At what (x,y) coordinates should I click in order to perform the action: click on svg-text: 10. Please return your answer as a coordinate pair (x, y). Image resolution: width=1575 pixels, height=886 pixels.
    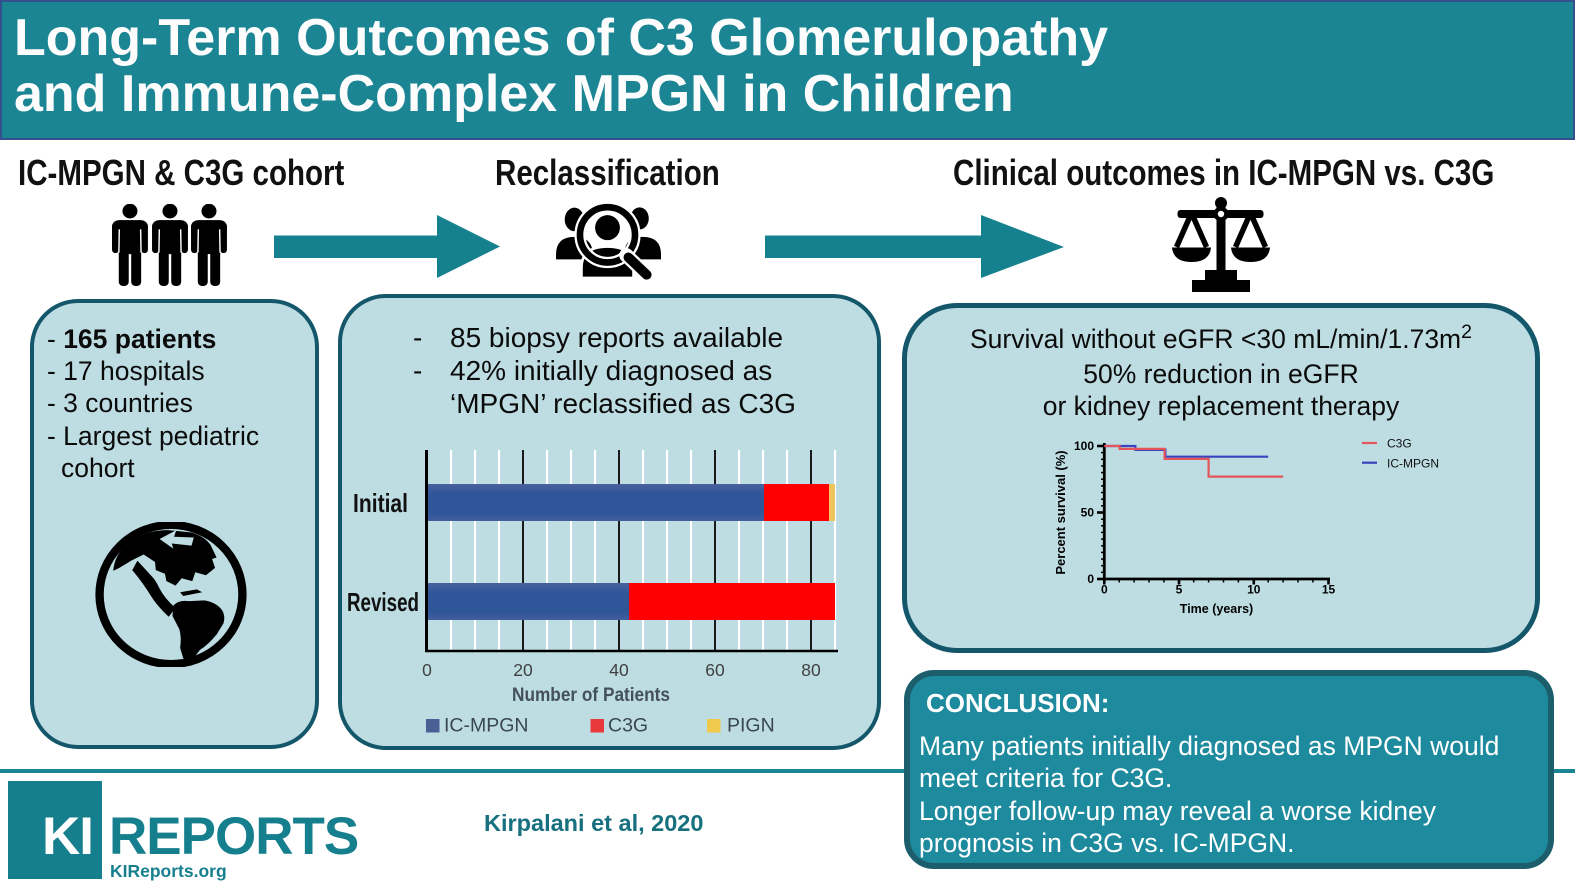
    Looking at the image, I should click on (1254, 590).